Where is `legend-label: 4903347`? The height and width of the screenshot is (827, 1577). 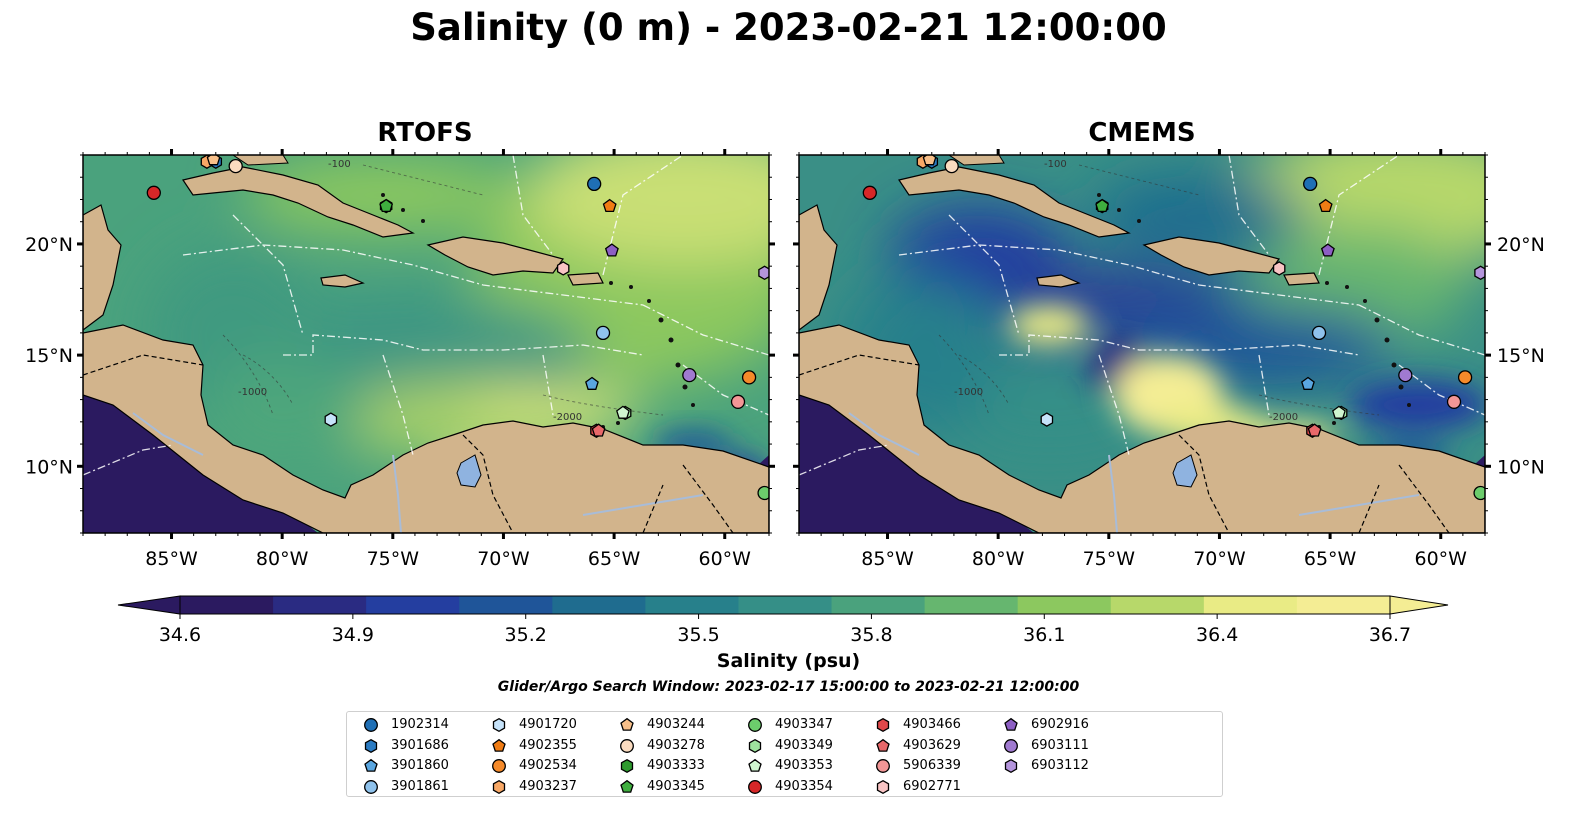 legend-label: 4903347 is located at coordinates (804, 724).